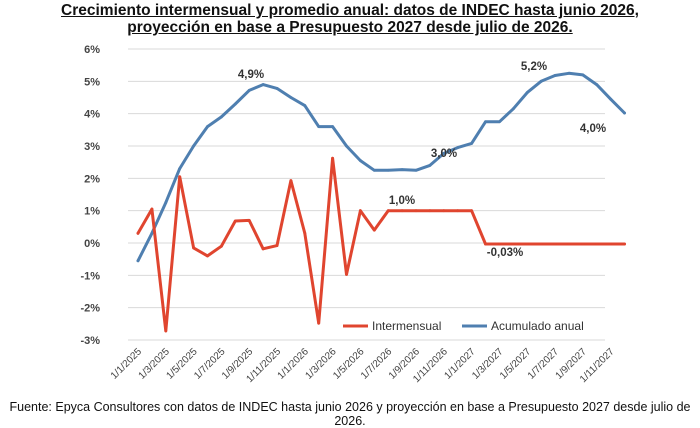 The width and height of the screenshot is (700, 428). Describe the element at coordinates (406, 326) in the screenshot. I see `legend-label-intermensual: Intermensual` at that location.